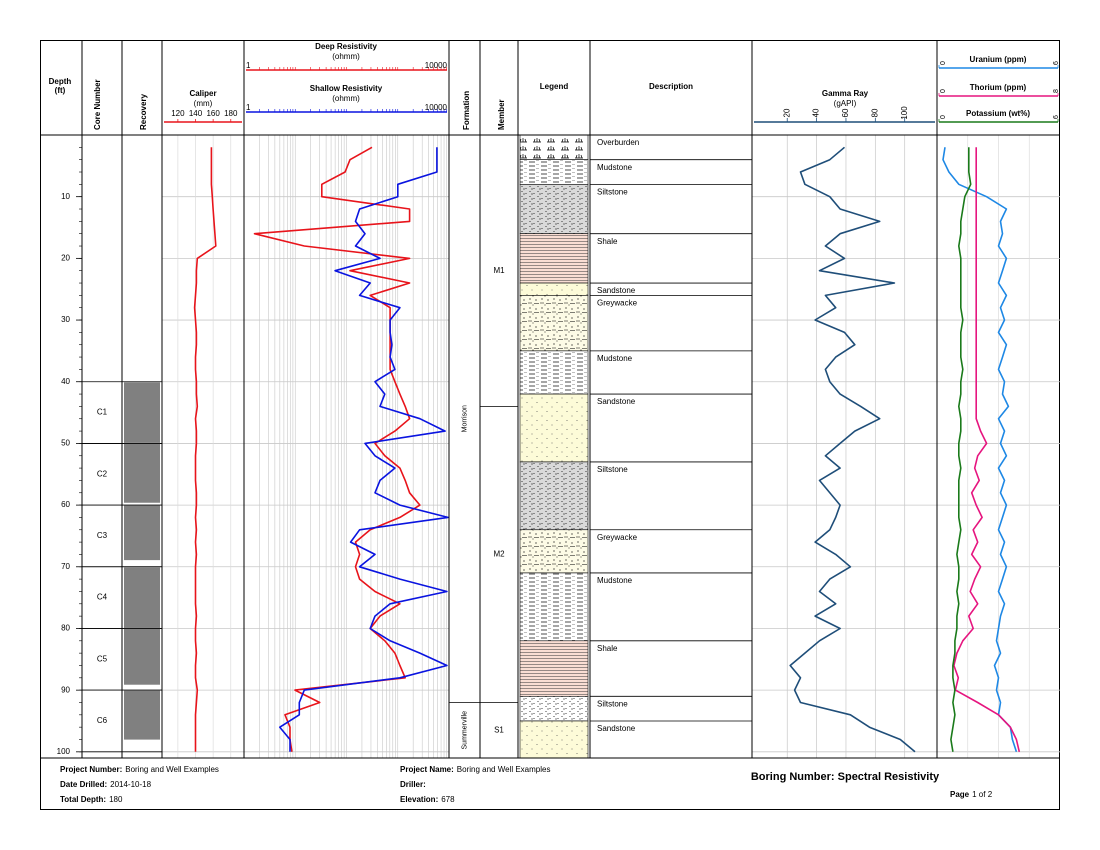  I want to click on deep-title: Deep Resistivity, so click(346, 46).